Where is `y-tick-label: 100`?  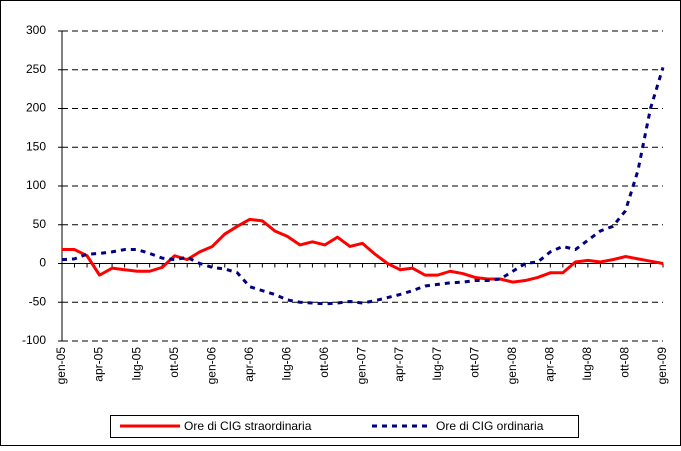
y-tick-label: 100 is located at coordinates (36, 185).